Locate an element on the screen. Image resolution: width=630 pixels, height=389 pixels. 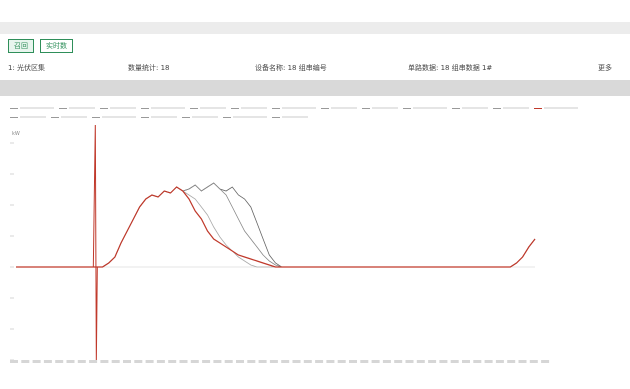
spike-line is located at coordinates (95, 244).